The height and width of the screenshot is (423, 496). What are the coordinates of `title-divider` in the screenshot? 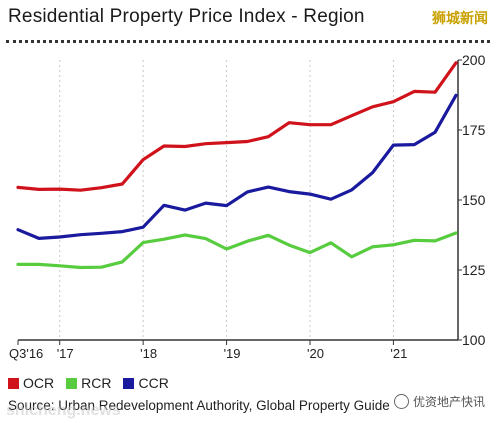 It's located at (248, 41).